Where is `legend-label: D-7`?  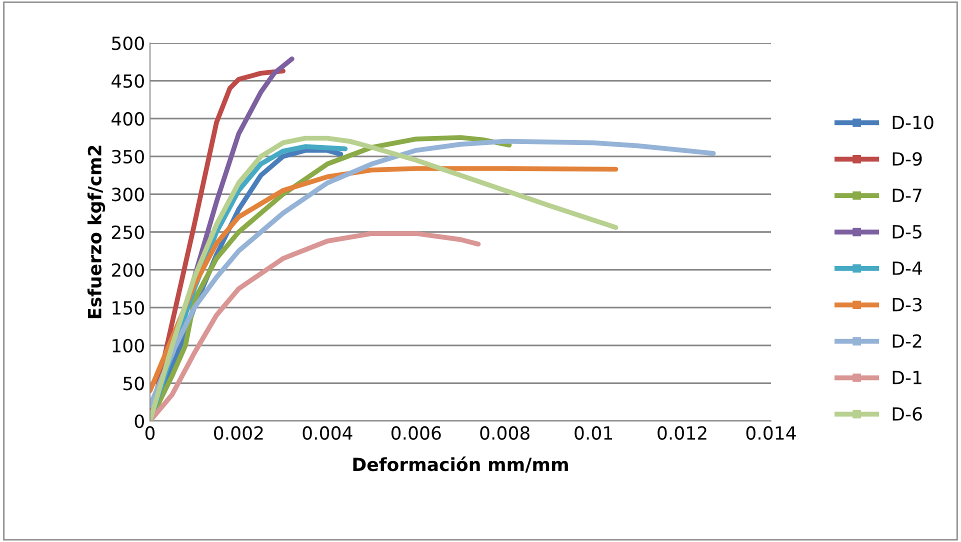 legend-label: D-7 is located at coordinates (907, 195).